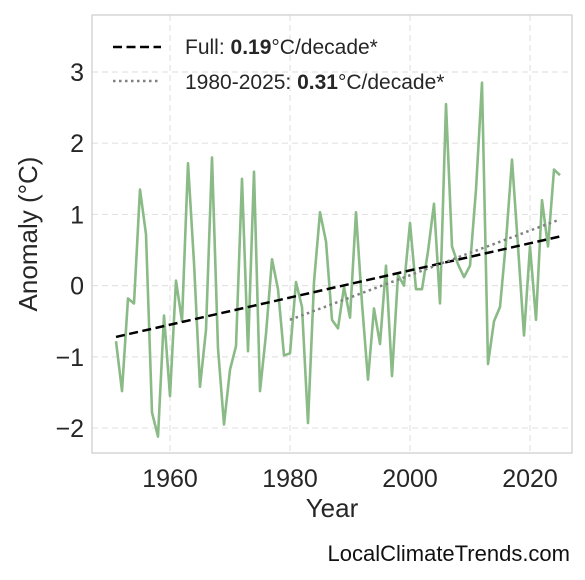  I want to click on y-tick-label-3: 3, so click(77, 73).